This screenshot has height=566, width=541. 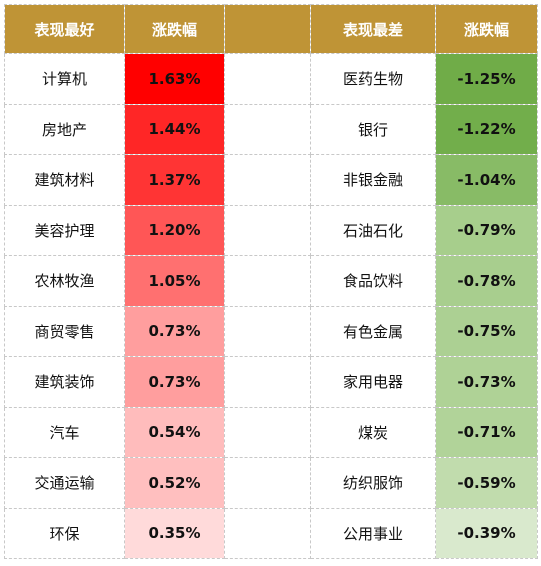 I want to click on best-sector-name: 计算机, so click(x=64, y=79).